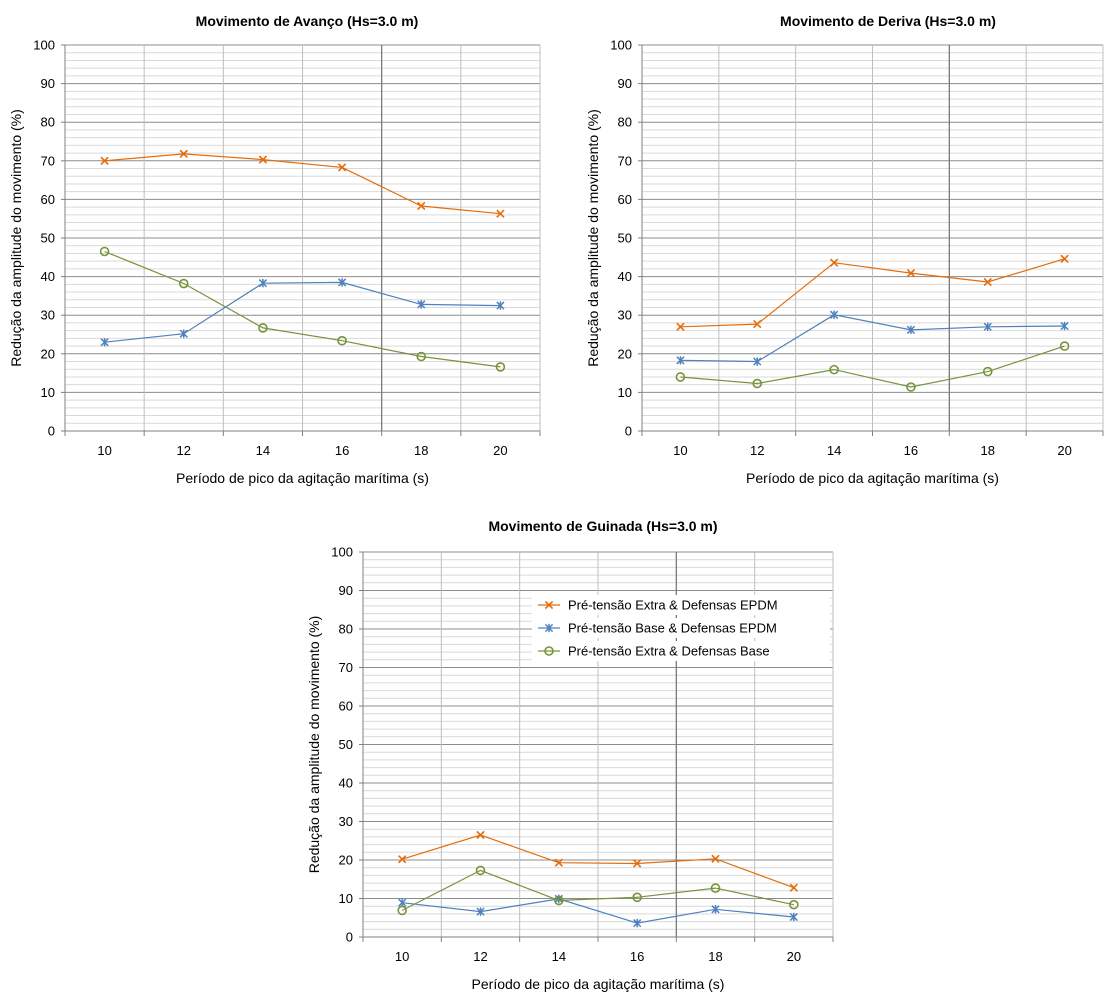 This screenshot has height=996, width=1110. I want to click on legend-bg, so click(681, 651).